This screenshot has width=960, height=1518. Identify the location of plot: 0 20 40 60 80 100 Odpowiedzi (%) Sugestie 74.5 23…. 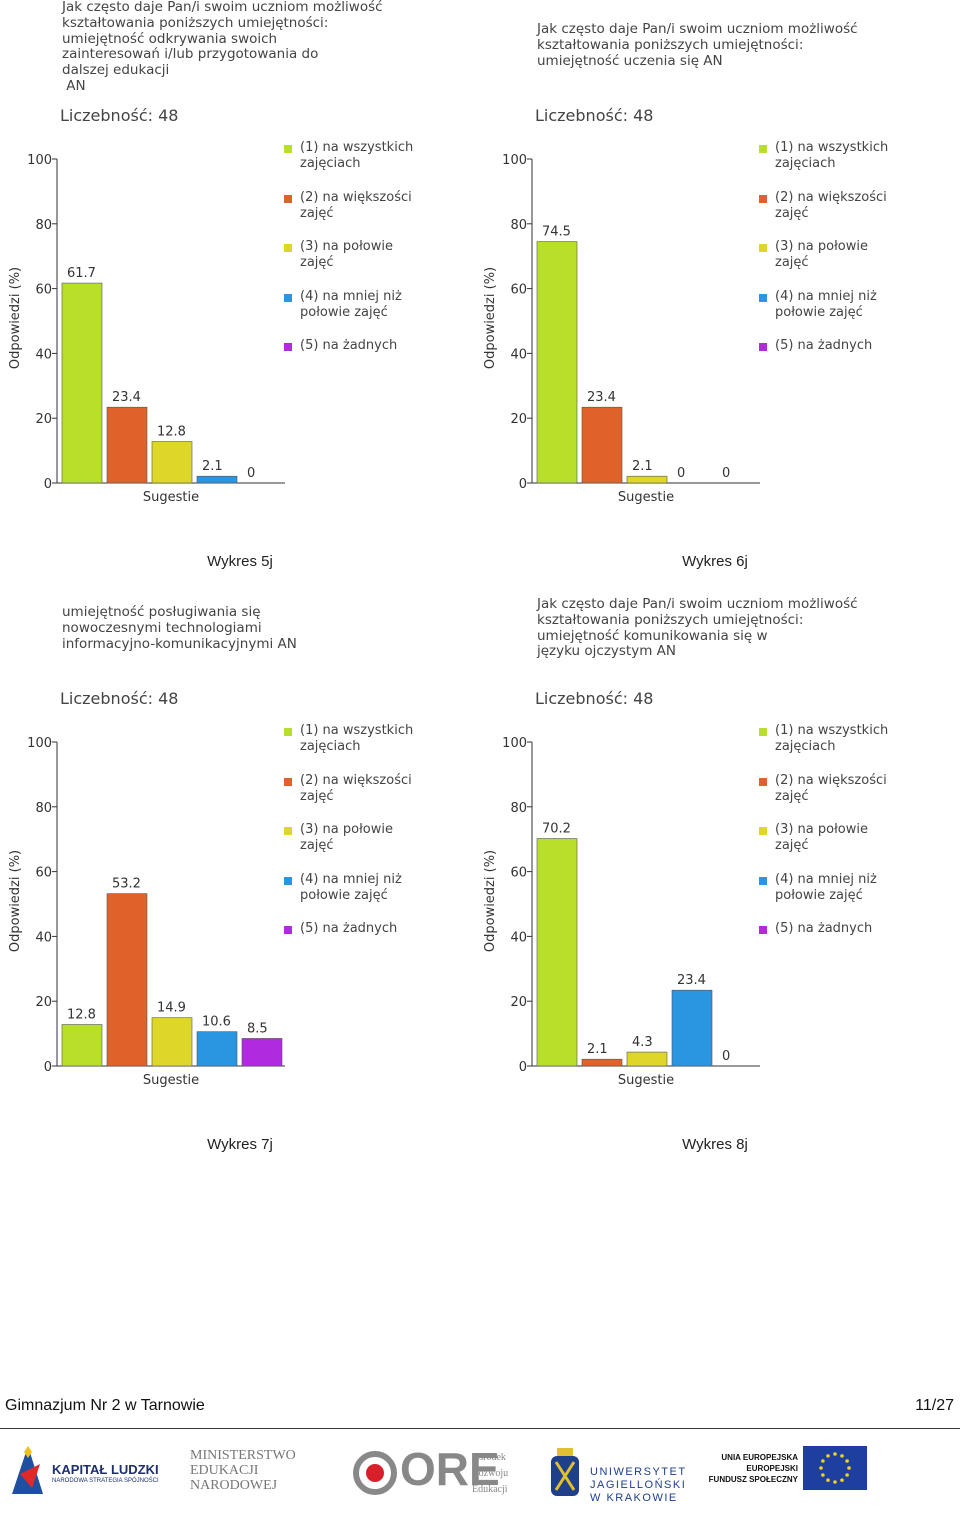
(621, 329).